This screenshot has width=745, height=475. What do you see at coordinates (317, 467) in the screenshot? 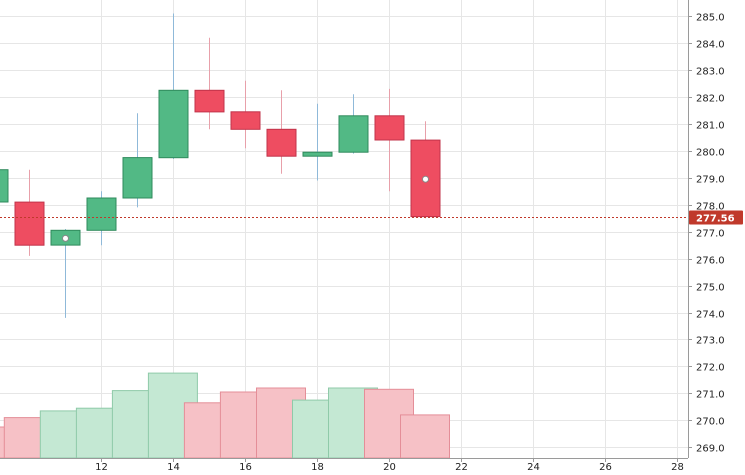
I see `x-tick-label: 18` at bounding box center [317, 467].